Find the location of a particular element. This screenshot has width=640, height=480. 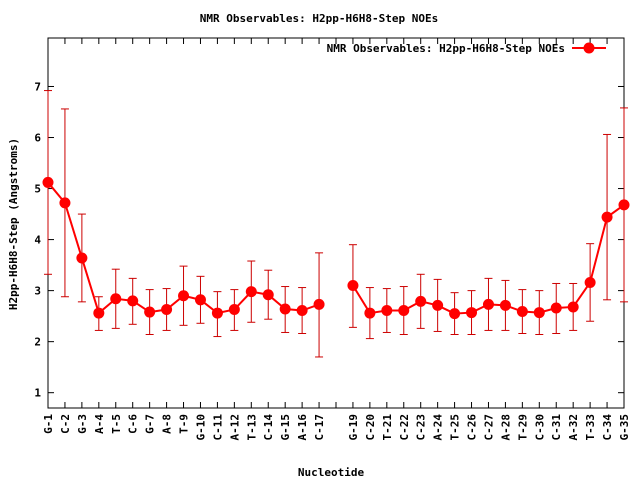

x-tick-label: T-25 is located at coordinates (455, 427).